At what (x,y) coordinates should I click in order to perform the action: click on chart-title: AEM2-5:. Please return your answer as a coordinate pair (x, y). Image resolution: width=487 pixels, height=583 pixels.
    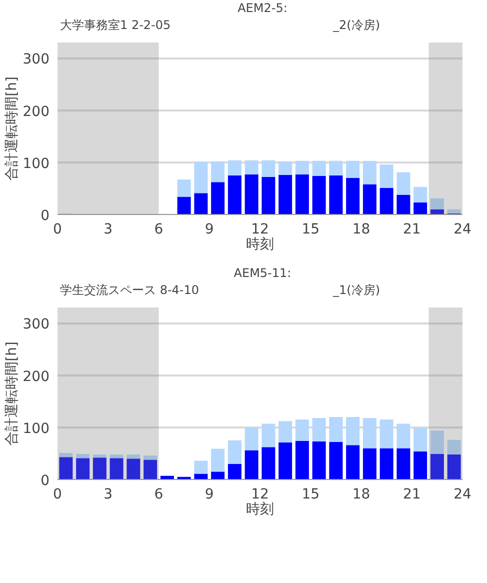
    Looking at the image, I should click on (262, 8).